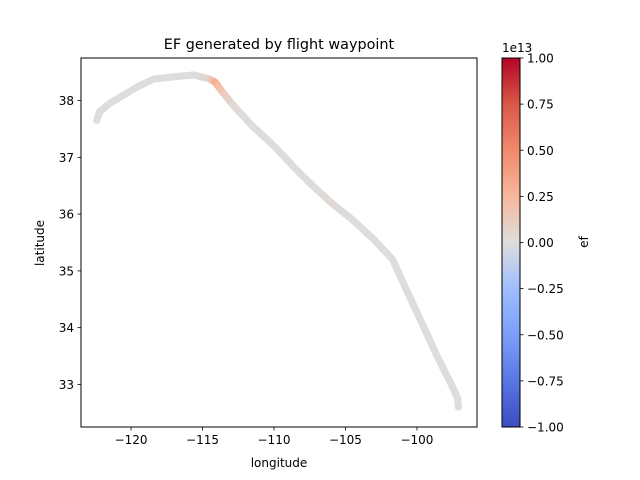 This screenshot has width=640, height=480. I want to click on colorbar-axis: 1.00 0.75 0.50 0.25 0.00 −0.25 −0.50 −0.75 −1.00, so click(542, 243).